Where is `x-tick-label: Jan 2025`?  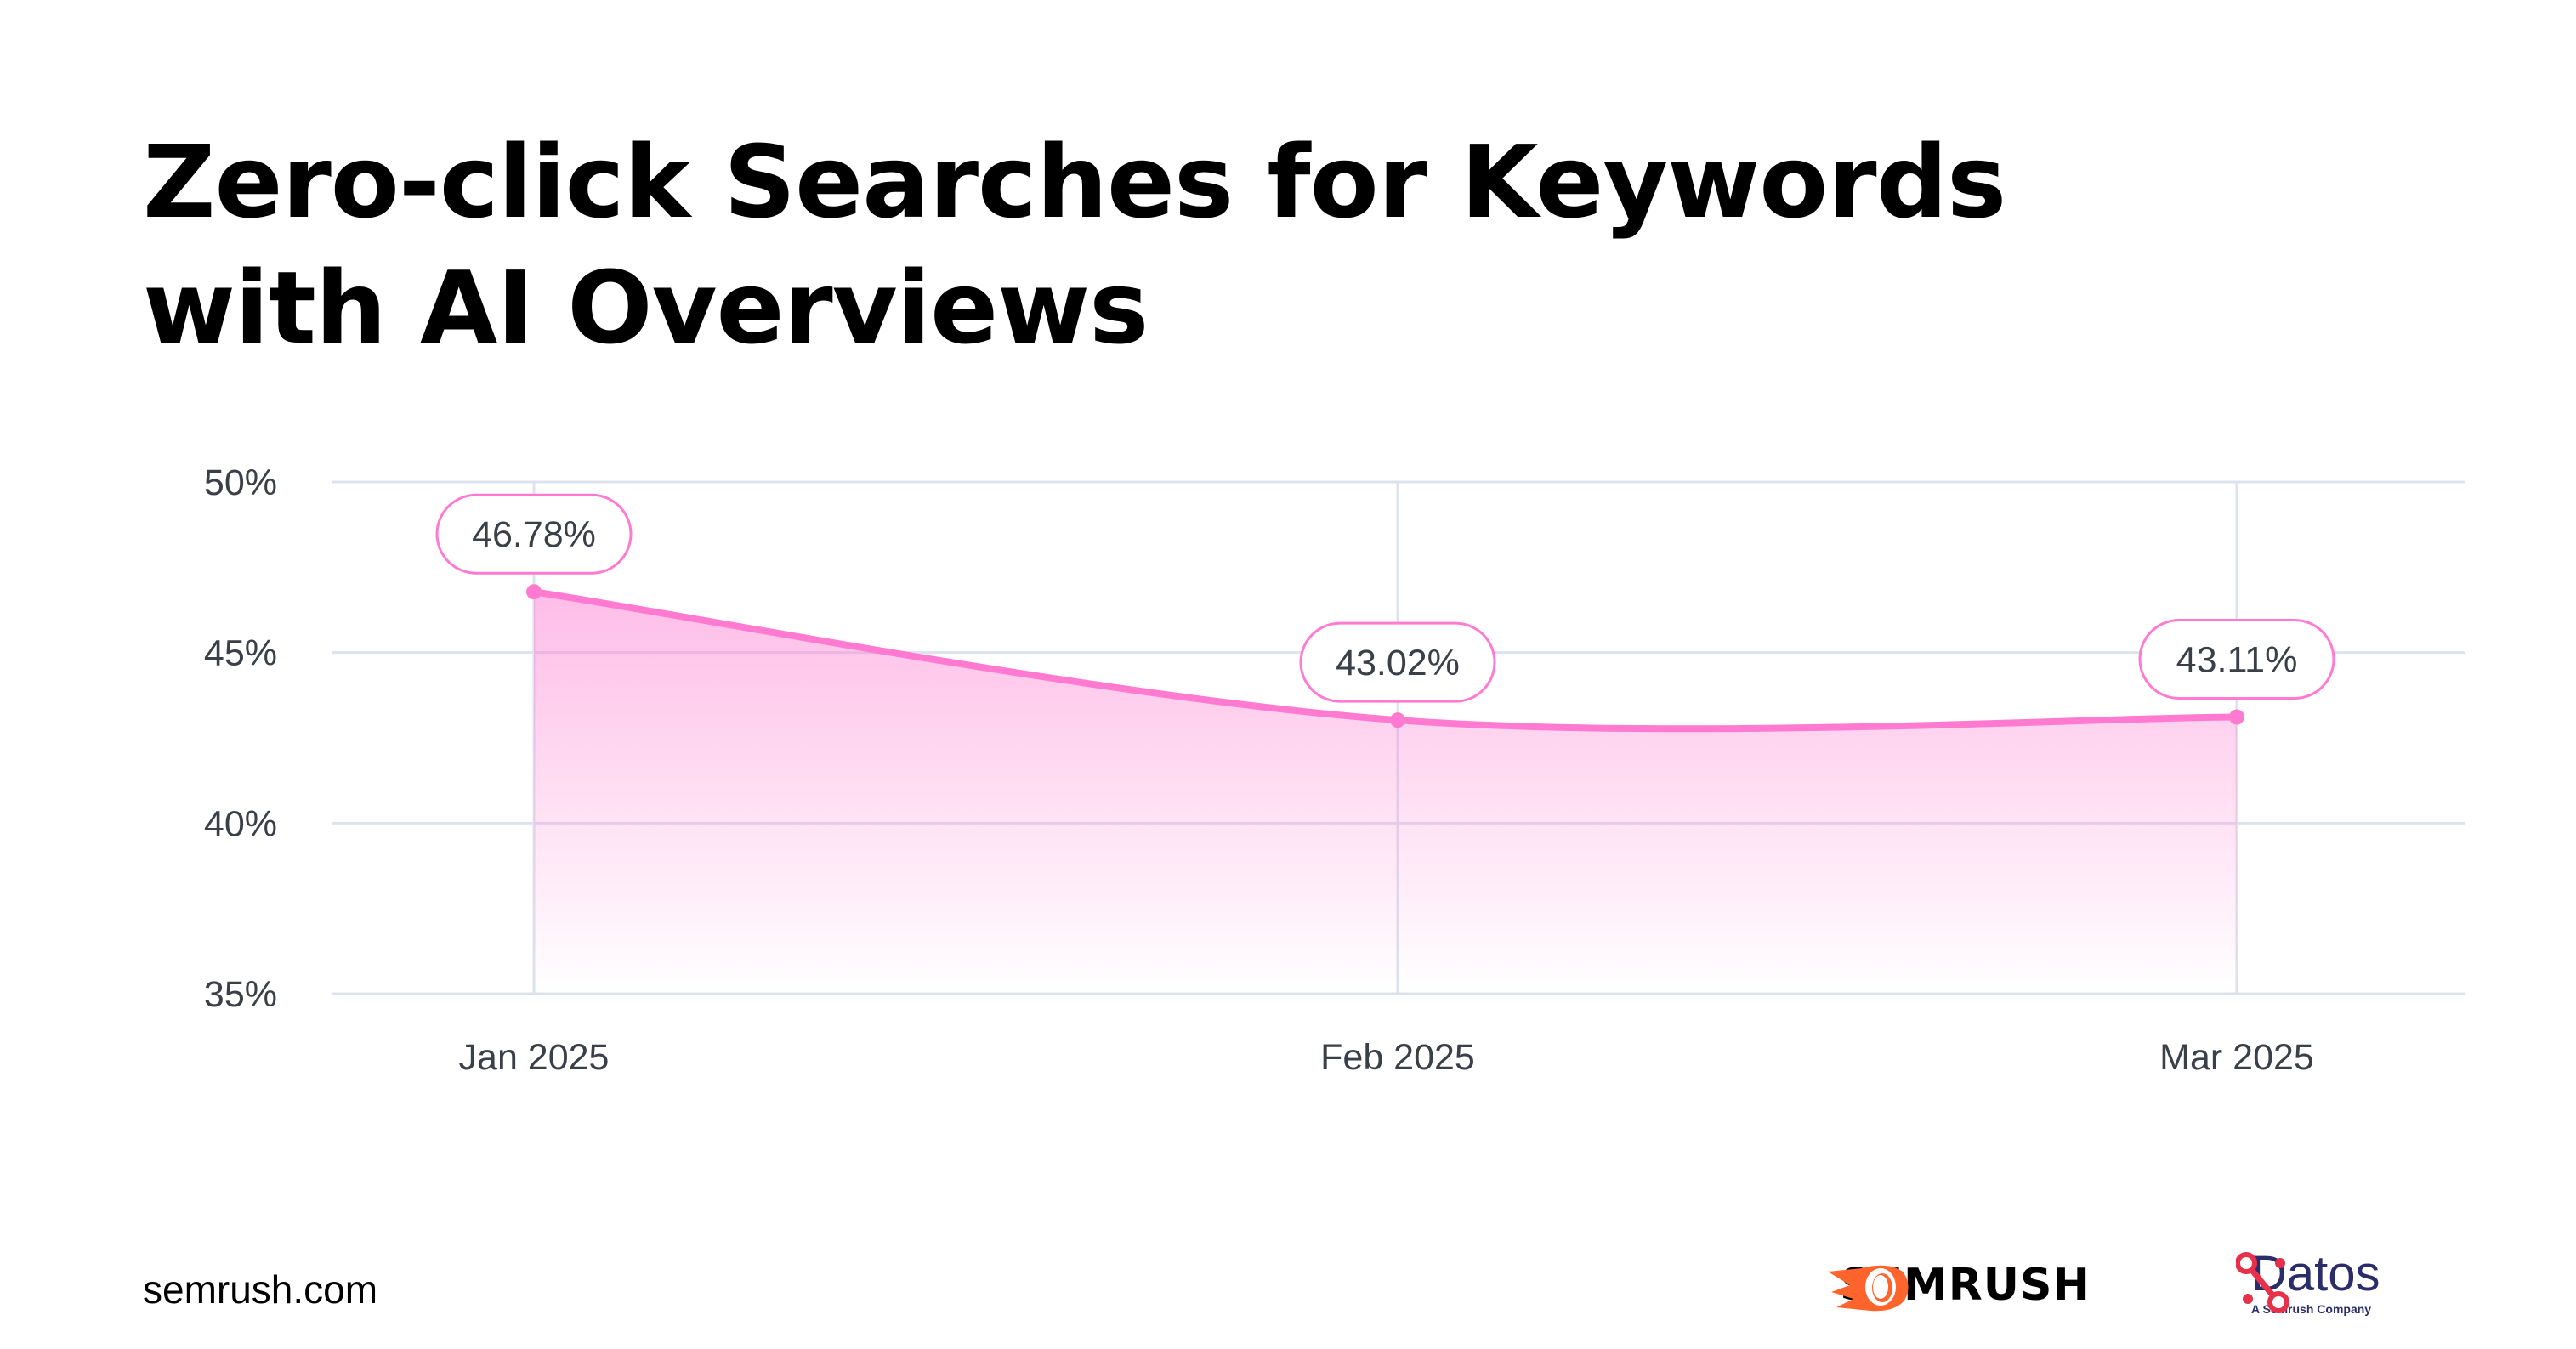 x-tick-label: Jan 2025 is located at coordinates (535, 1057).